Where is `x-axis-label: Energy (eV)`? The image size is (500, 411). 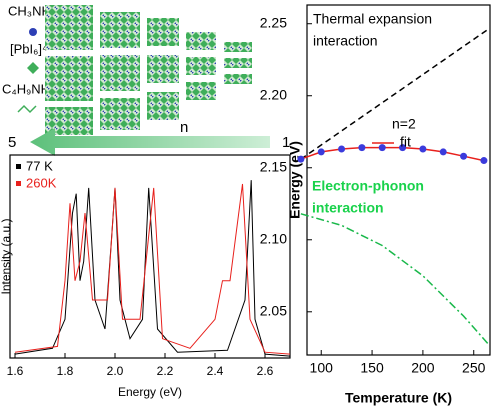 x-axis-label: Energy (eV) is located at coordinates (150, 392).